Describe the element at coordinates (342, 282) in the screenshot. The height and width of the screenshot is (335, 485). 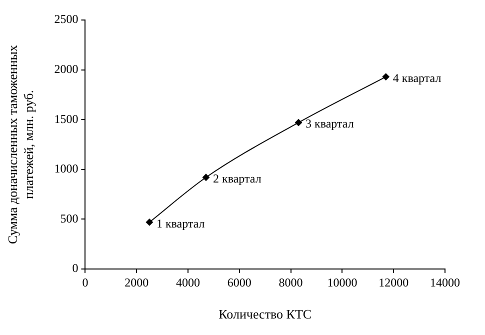
I see `x-tick-label: 10000` at that location.